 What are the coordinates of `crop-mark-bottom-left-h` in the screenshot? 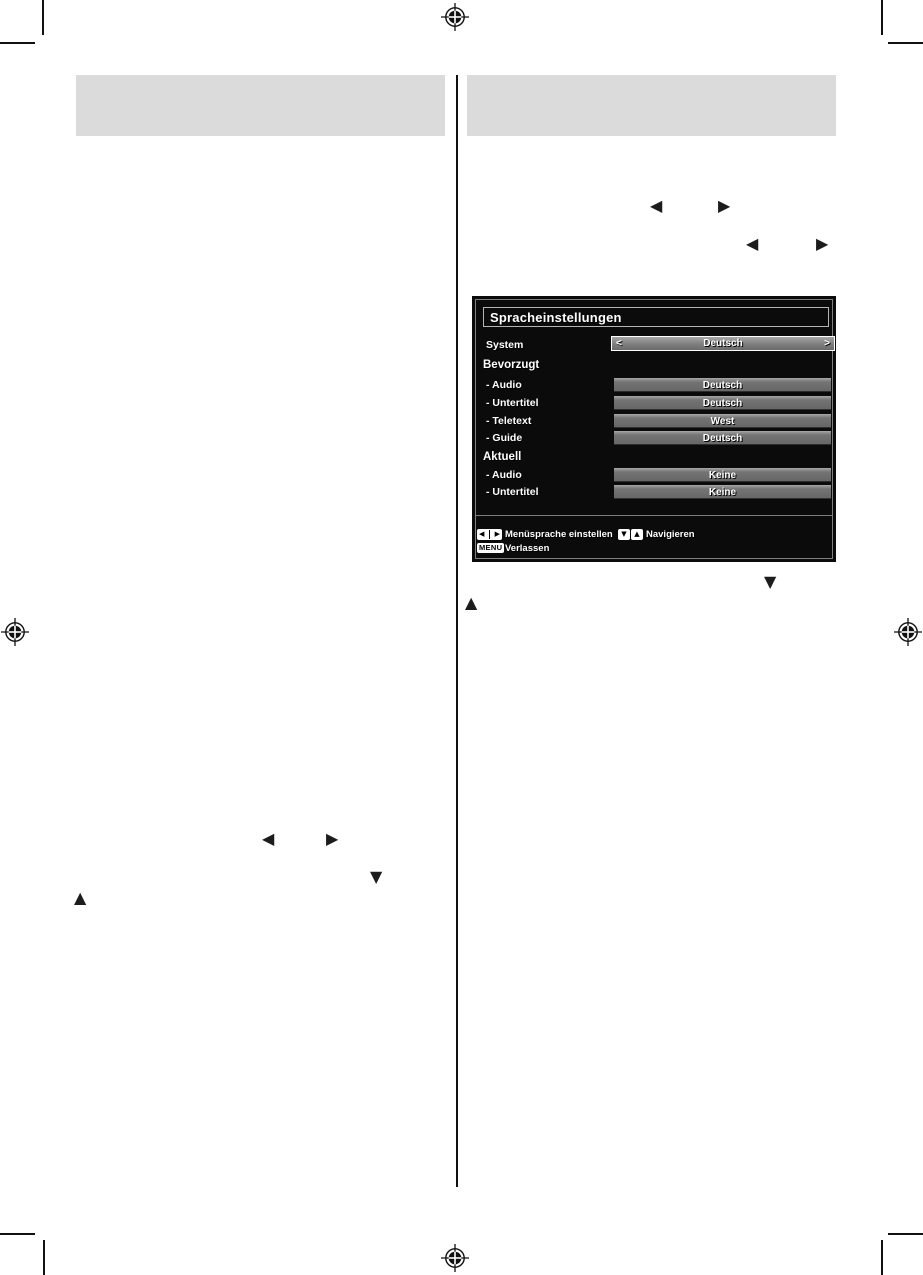 It's located at (17, 1234).